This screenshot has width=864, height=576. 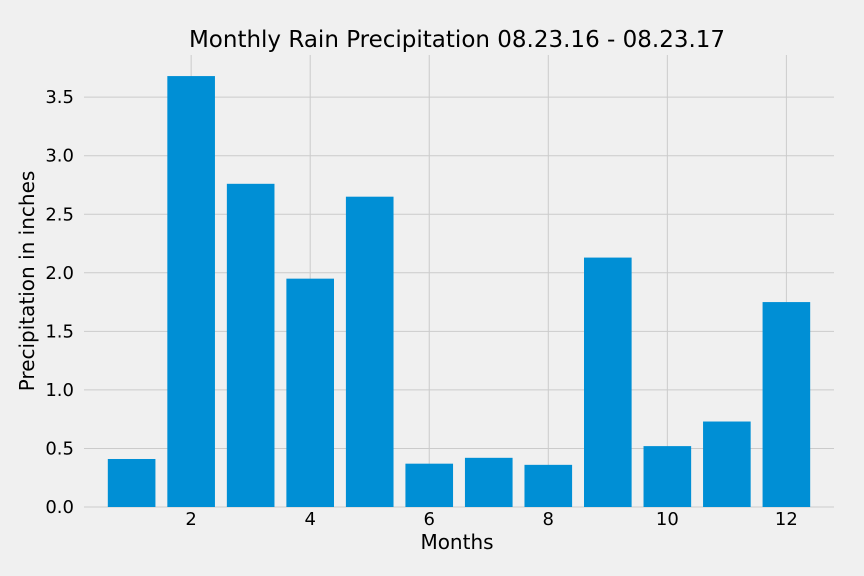 I want to click on y-tick-label: 0.5, so click(x=59, y=448).